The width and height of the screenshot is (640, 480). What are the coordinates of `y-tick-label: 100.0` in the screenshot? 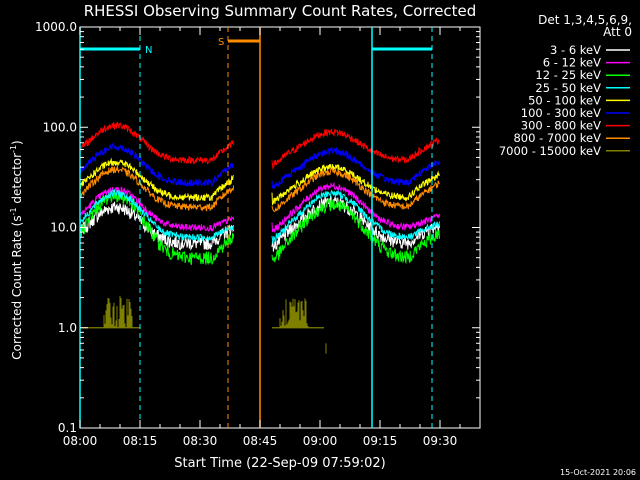 It's located at (60, 127).